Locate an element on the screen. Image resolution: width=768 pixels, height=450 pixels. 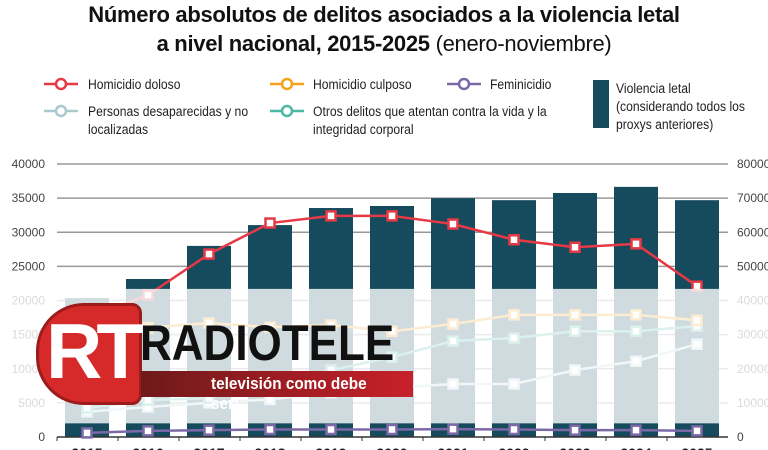
left-axis-tick-label: 25000 is located at coordinates (29, 266).